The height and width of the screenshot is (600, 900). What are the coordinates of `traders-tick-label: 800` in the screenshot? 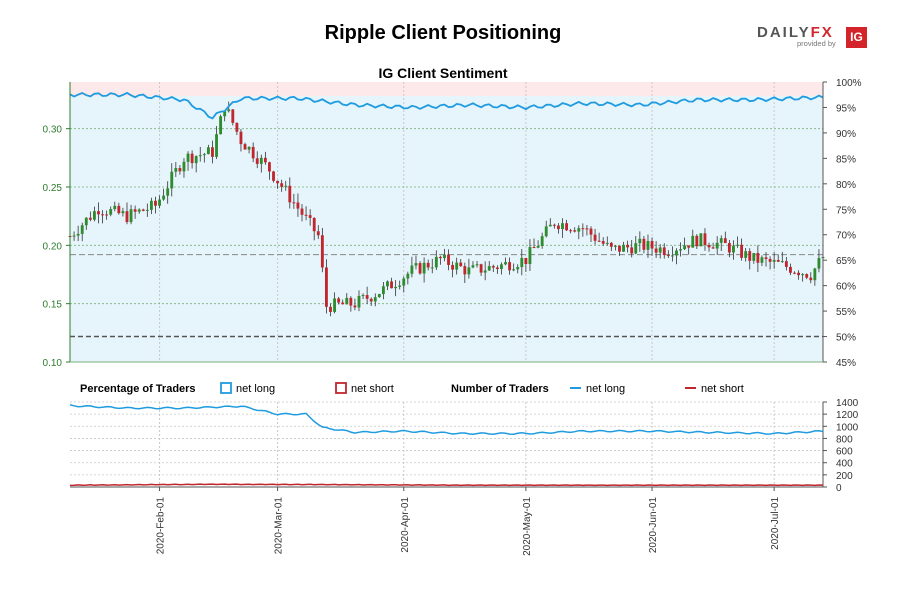 It's located at (844, 439).